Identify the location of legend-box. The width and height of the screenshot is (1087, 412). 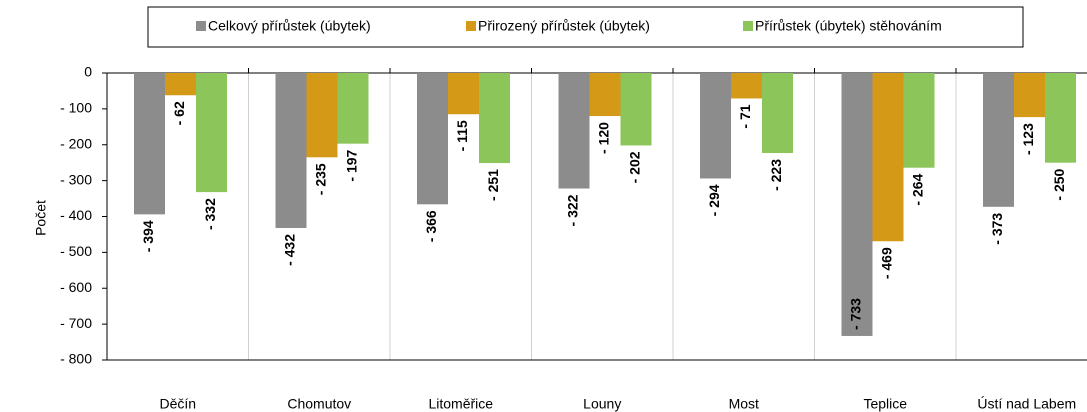
(585, 27).